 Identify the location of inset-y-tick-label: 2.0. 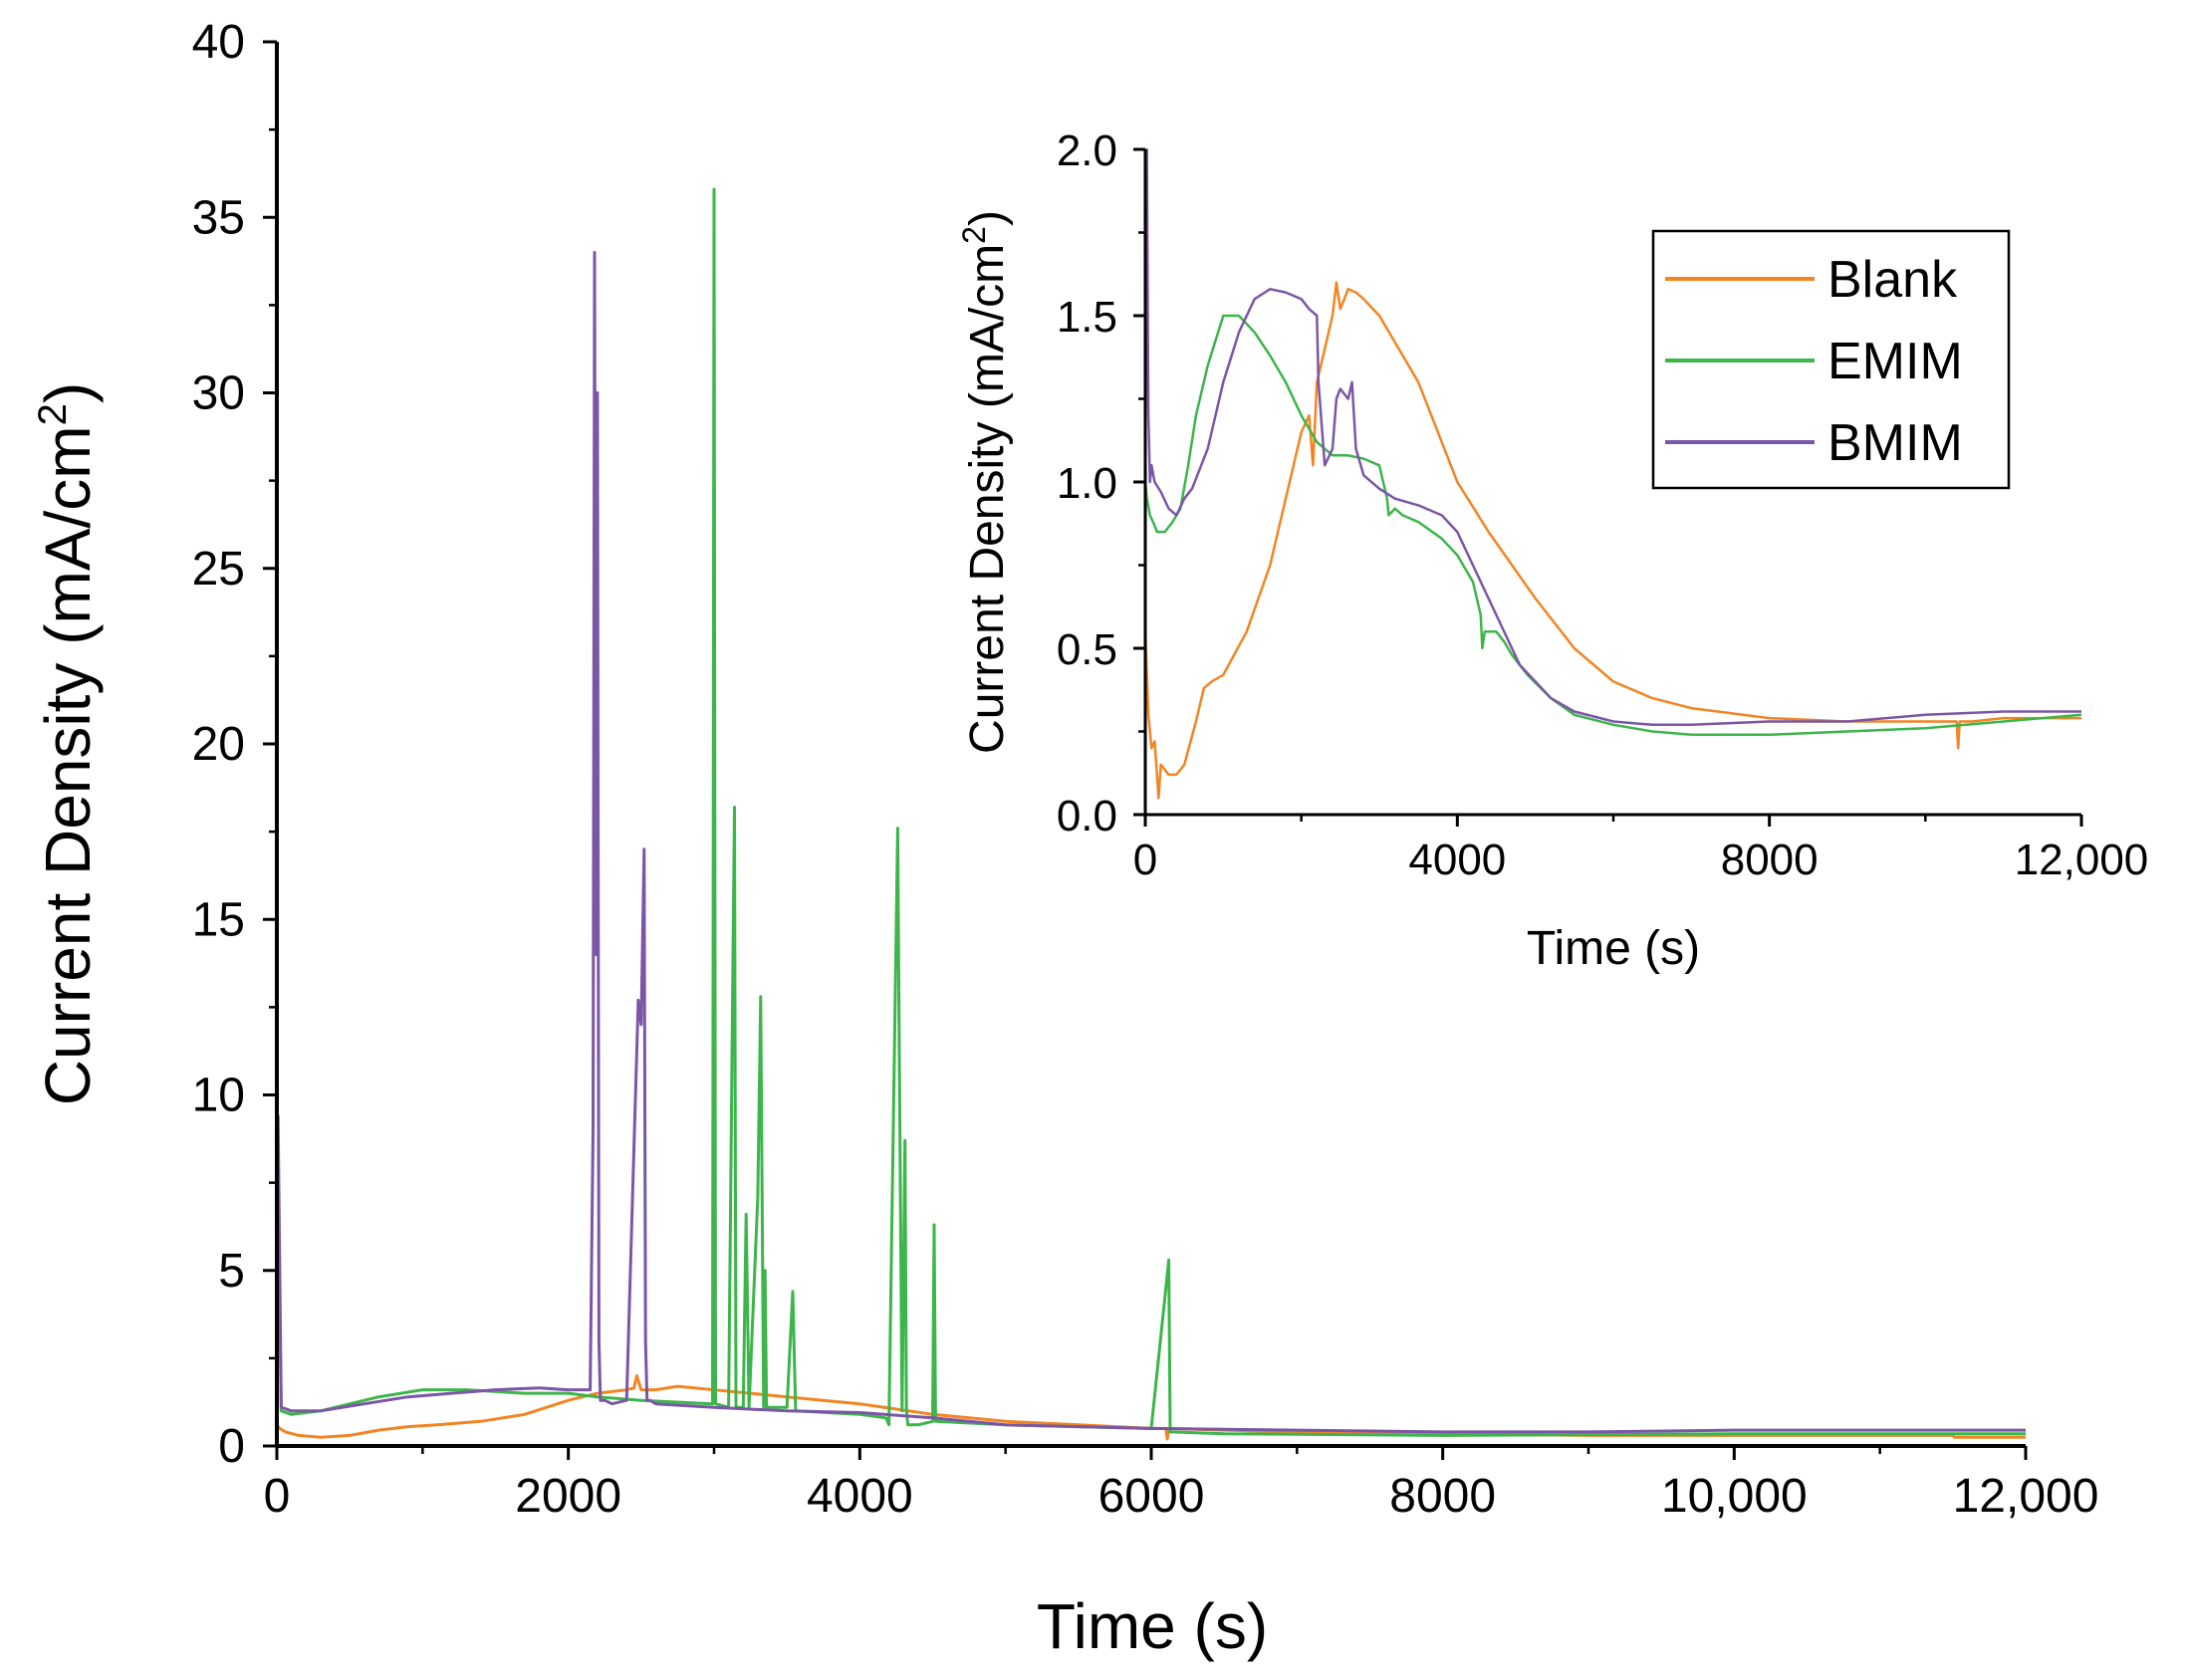
(1087, 150).